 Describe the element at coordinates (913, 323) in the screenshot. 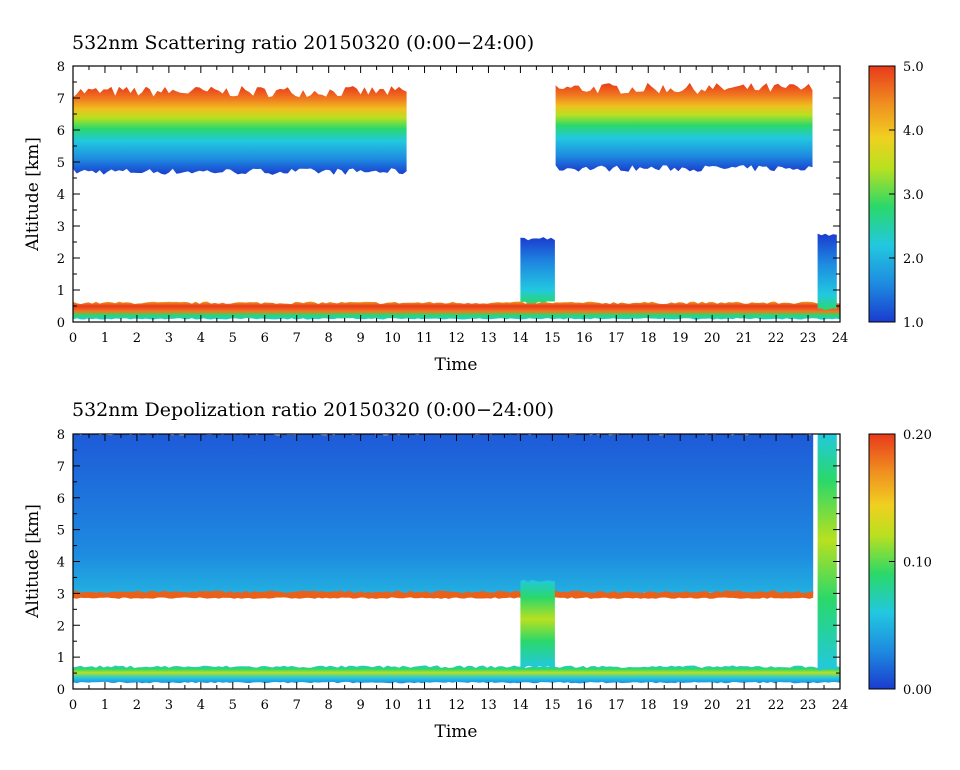

I see `colorbar-tick-label: 1.0` at that location.